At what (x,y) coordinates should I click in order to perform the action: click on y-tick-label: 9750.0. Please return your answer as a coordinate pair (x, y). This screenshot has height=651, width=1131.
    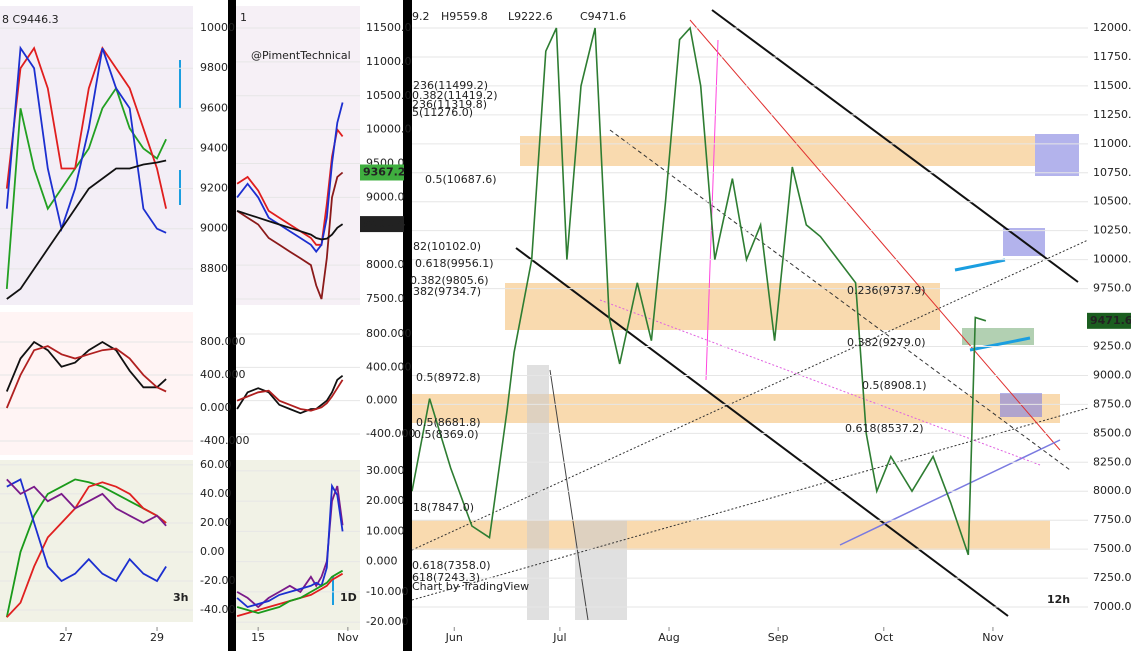
    Looking at the image, I should click on (1112, 288).